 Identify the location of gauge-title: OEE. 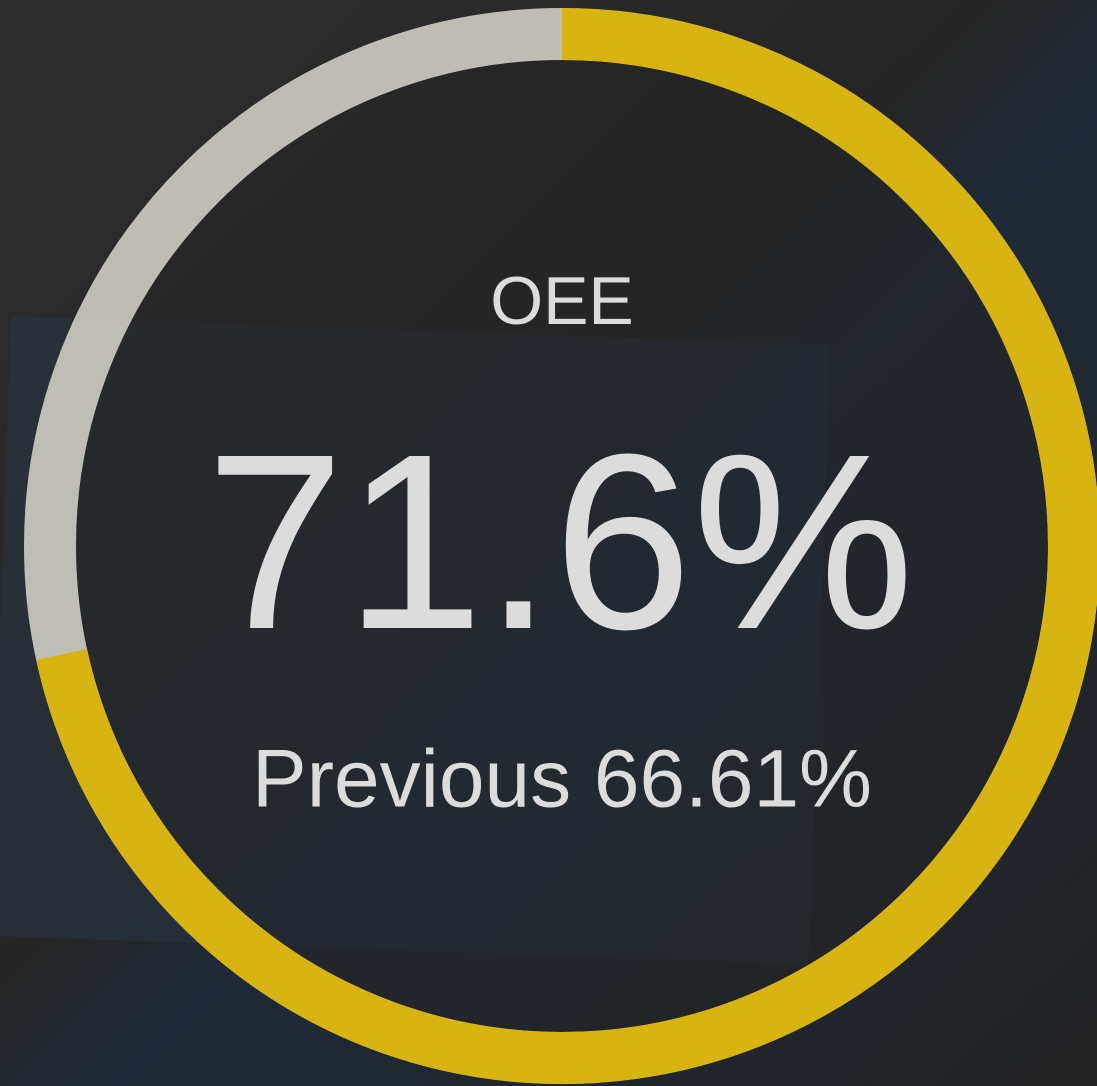
(562, 301).